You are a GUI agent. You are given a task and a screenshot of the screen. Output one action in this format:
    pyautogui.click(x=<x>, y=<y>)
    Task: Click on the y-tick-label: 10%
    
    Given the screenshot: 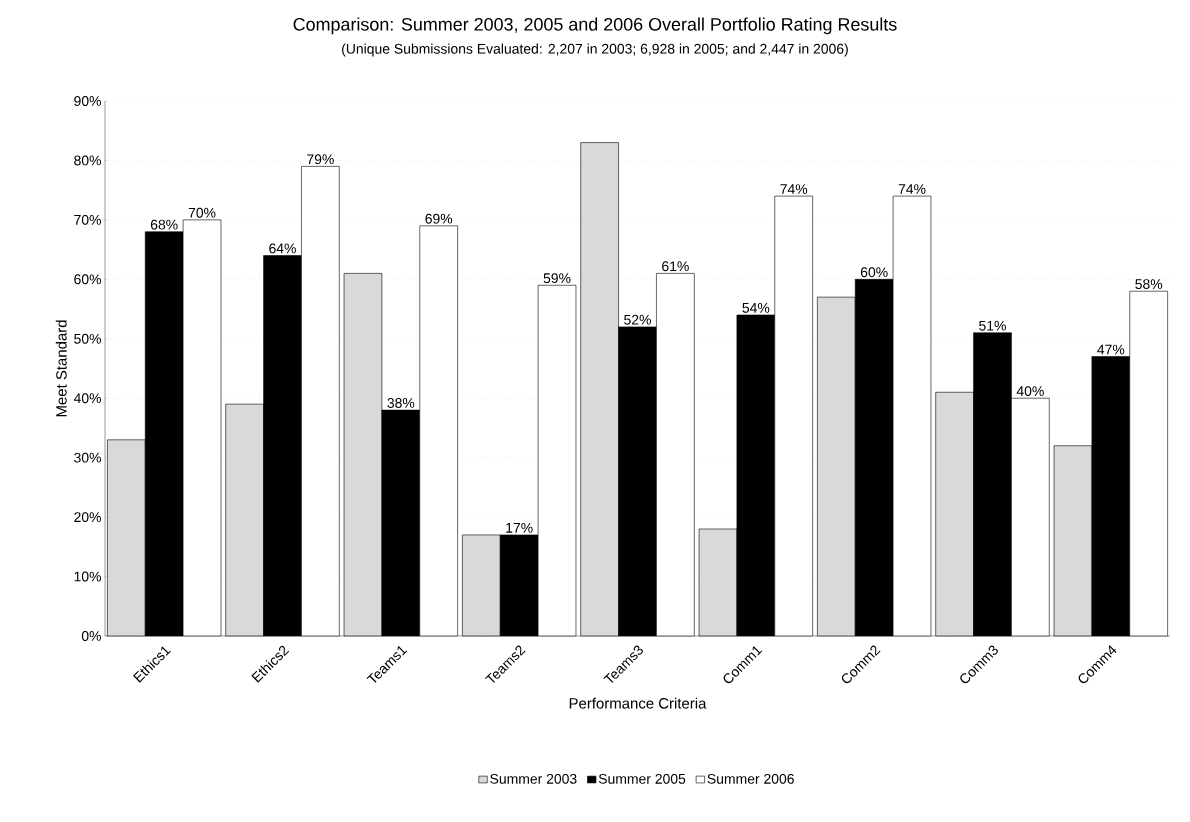 What is the action you would take?
    pyautogui.click(x=87, y=576)
    